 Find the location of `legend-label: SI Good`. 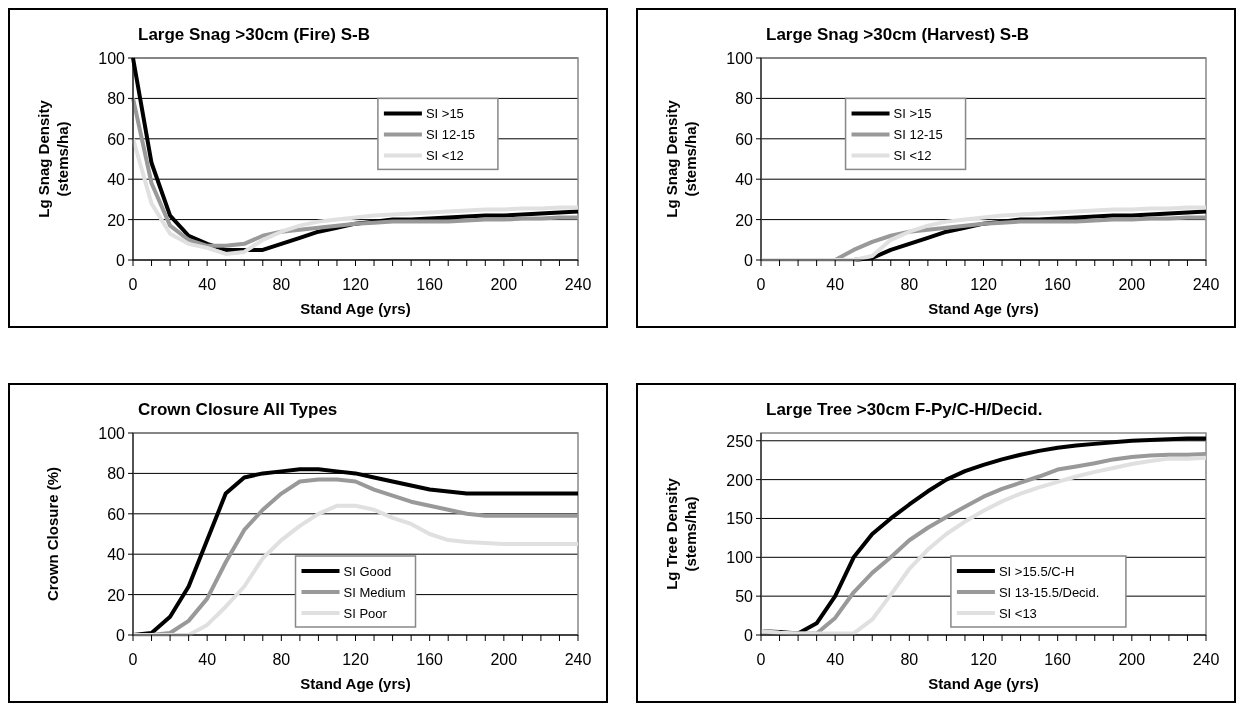

legend-label: SI Good is located at coordinates (367, 571).